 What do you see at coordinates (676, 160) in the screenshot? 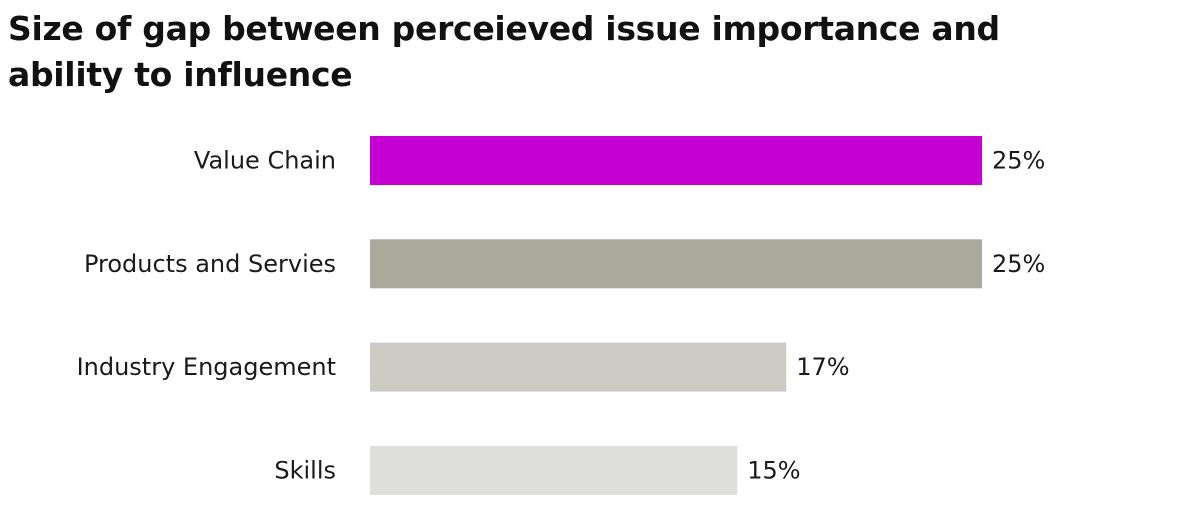
I see `bar-value-chain` at bounding box center [676, 160].